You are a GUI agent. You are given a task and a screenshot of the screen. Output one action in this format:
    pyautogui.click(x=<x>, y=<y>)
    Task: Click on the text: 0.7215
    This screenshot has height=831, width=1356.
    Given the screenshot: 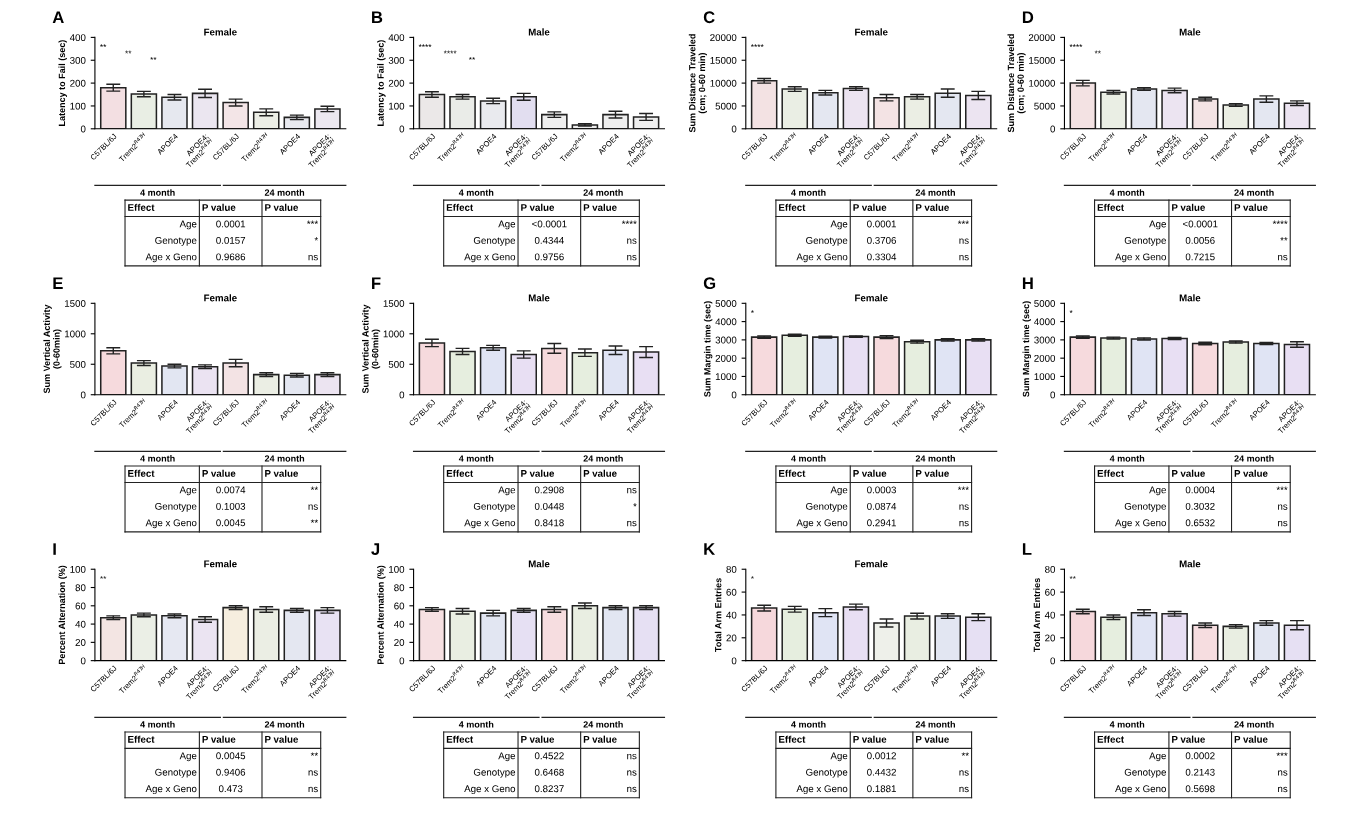 What is the action you would take?
    pyautogui.click(x=1200, y=257)
    